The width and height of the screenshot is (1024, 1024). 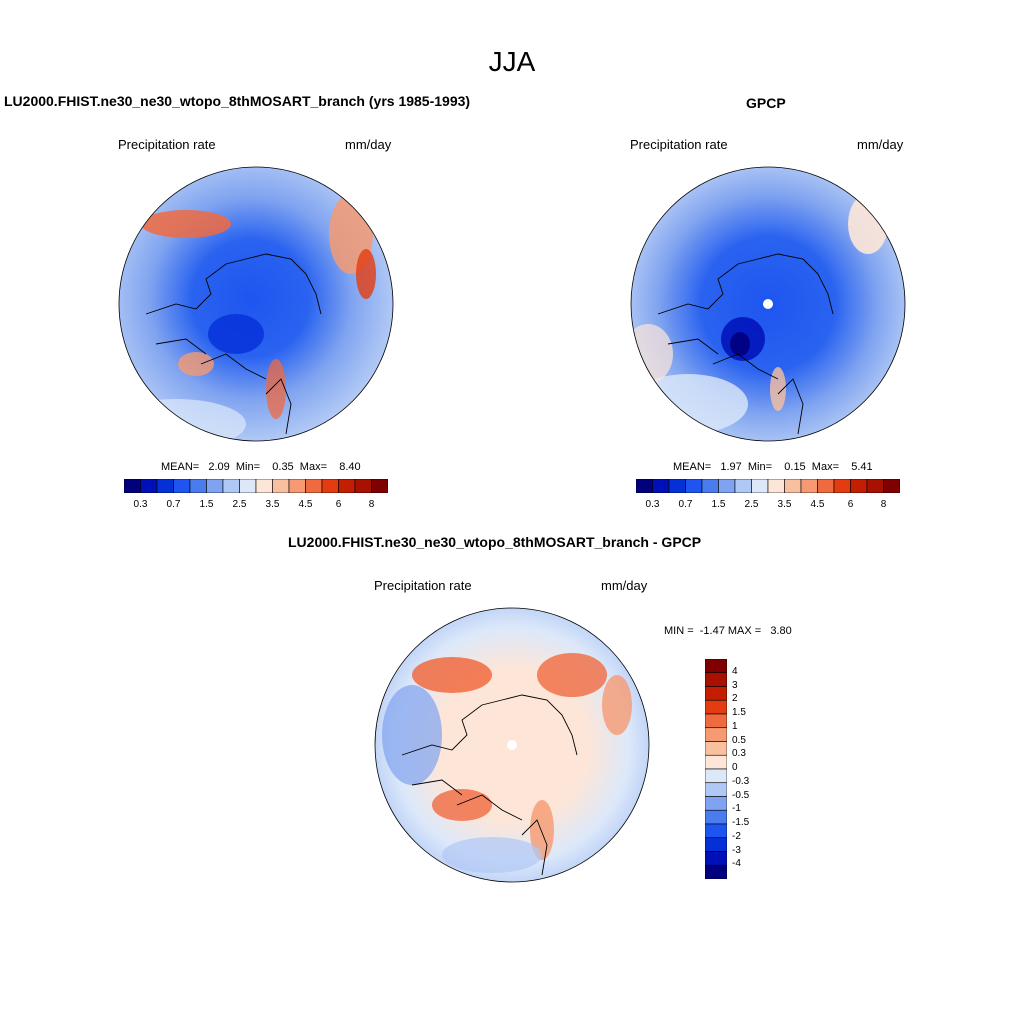 What do you see at coordinates (766, 103) in the screenshot?
I see `panel2-title: GPCP` at bounding box center [766, 103].